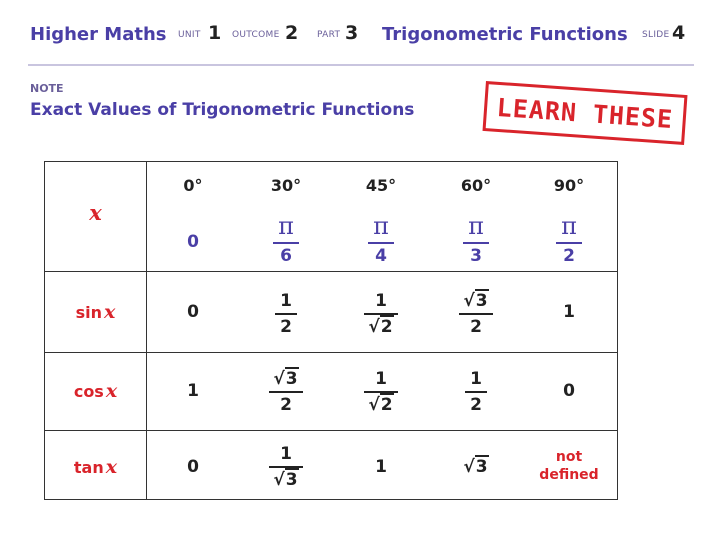  Describe the element at coordinates (222, 110) in the screenshot. I see `page-subtitle: Exact Values of Trigonometric Functions` at that location.